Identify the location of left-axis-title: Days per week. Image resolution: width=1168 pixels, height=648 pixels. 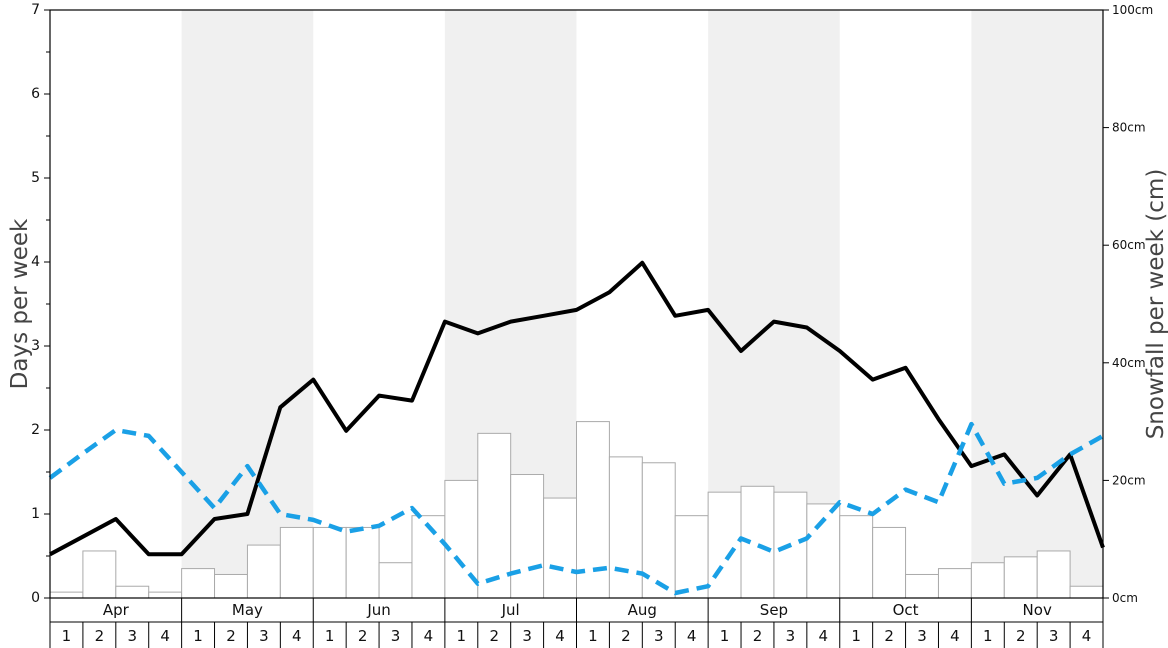
(20, 303).